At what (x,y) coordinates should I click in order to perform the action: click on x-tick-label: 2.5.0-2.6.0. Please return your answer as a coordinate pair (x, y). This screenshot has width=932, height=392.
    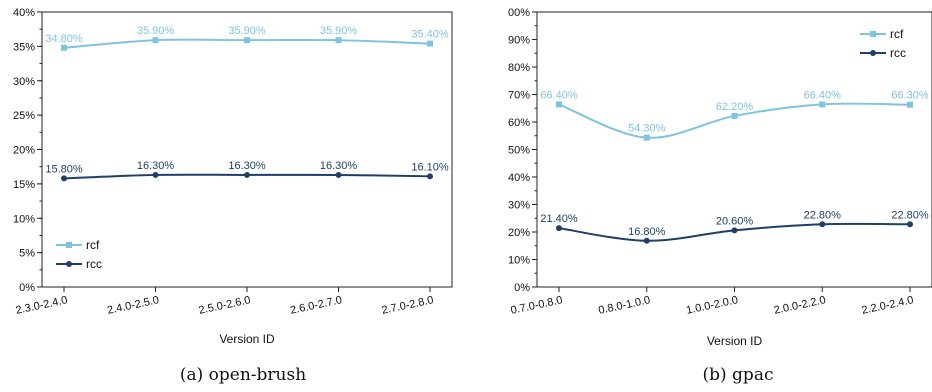
    Looking at the image, I should click on (225, 305).